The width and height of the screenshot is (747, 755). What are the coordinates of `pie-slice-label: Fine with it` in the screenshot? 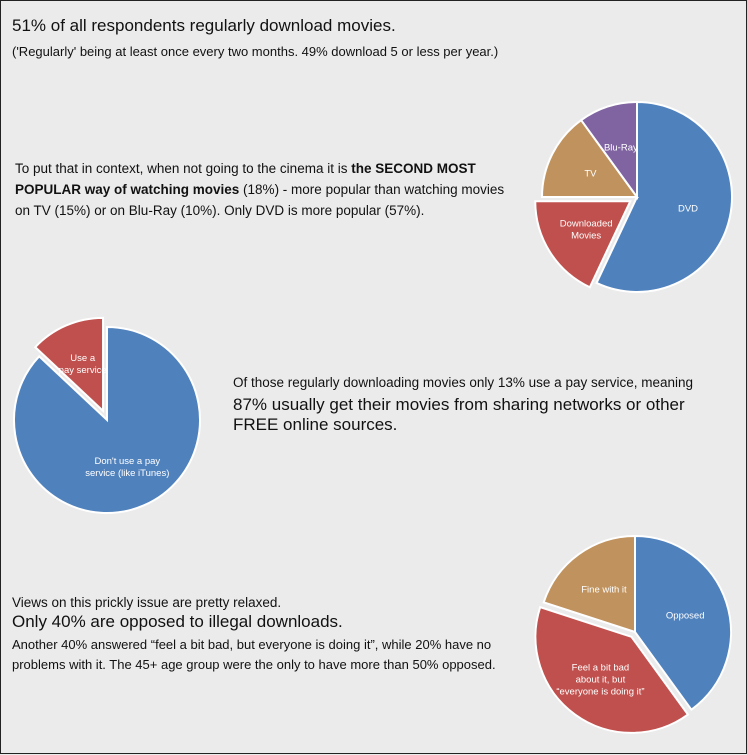 It's located at (604, 589).